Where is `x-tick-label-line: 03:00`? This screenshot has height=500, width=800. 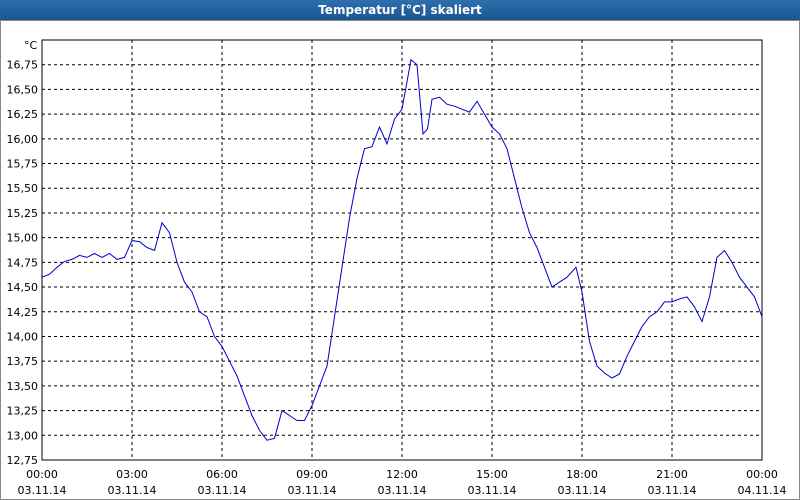 x-tick-label-line: 03:00 is located at coordinates (132, 474).